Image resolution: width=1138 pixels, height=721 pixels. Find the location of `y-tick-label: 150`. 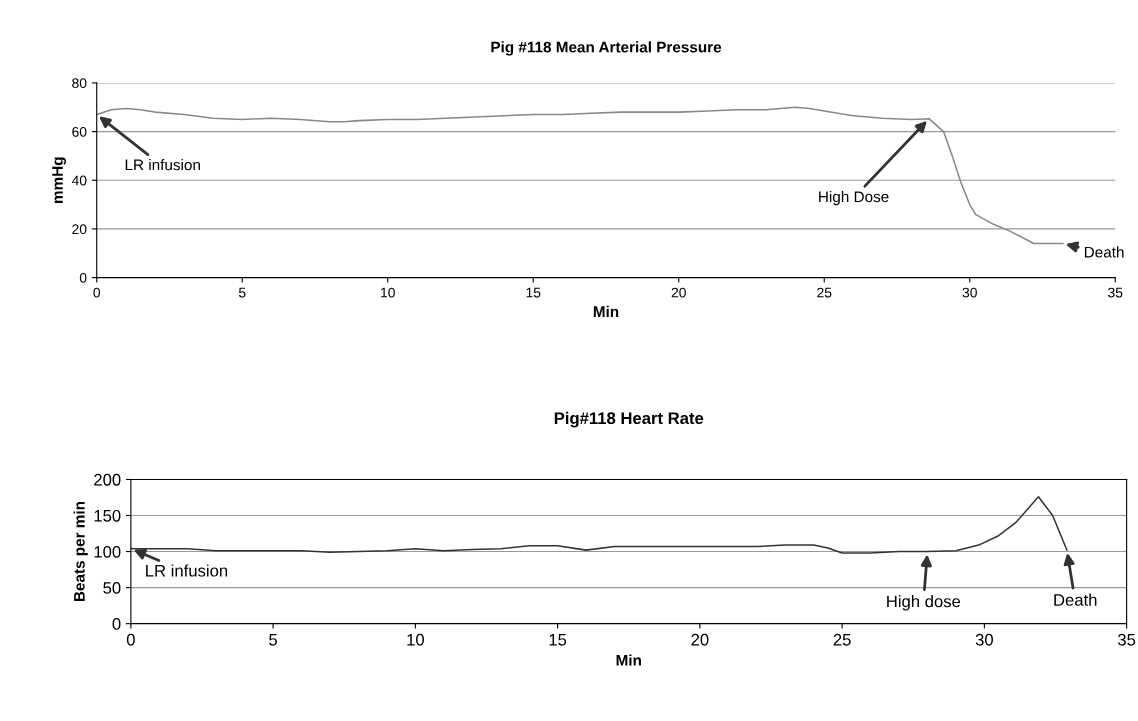

y-tick-label: 150 is located at coordinates (107, 515).